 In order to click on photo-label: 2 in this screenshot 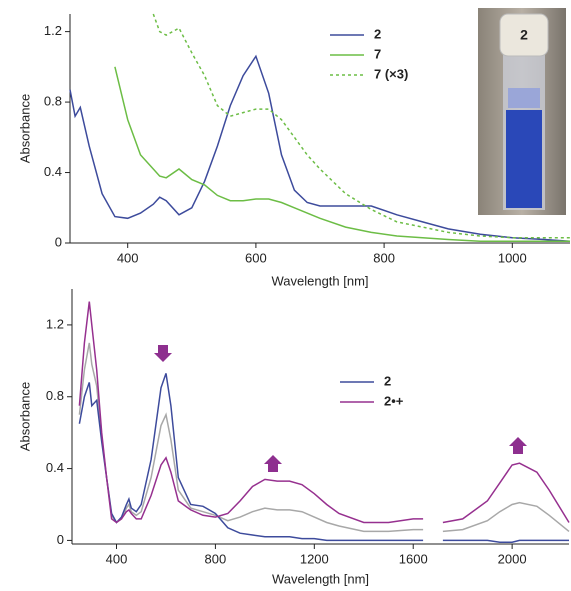, I will do `click(524, 35)`.